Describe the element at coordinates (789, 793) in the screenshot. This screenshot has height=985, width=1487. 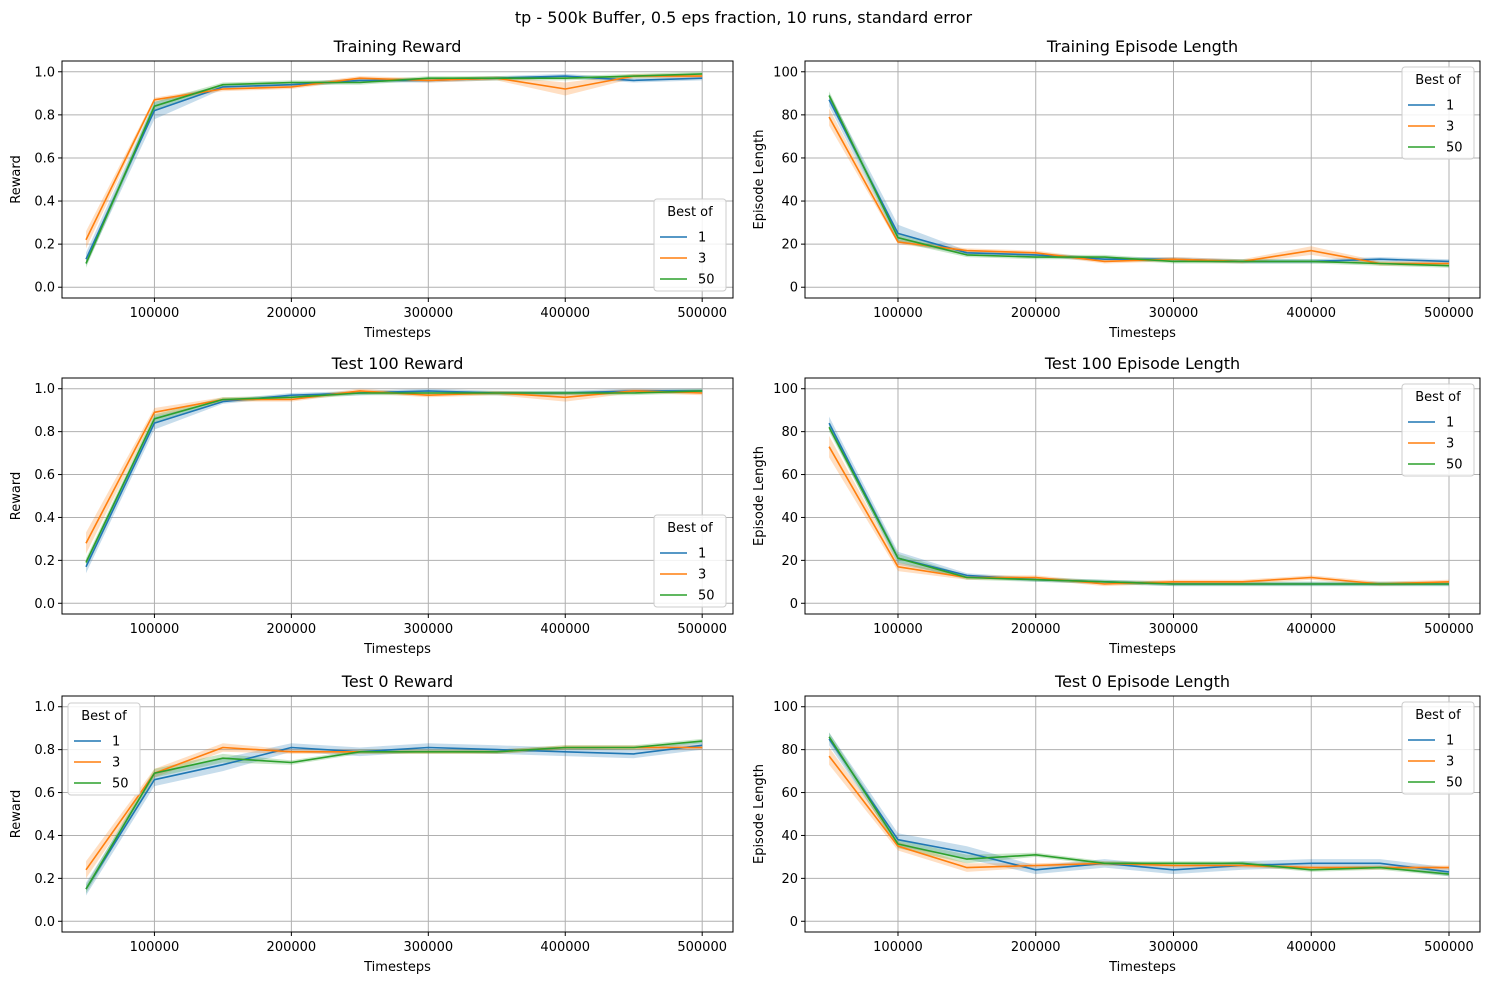
I see `y-tick-label: 60` at that location.